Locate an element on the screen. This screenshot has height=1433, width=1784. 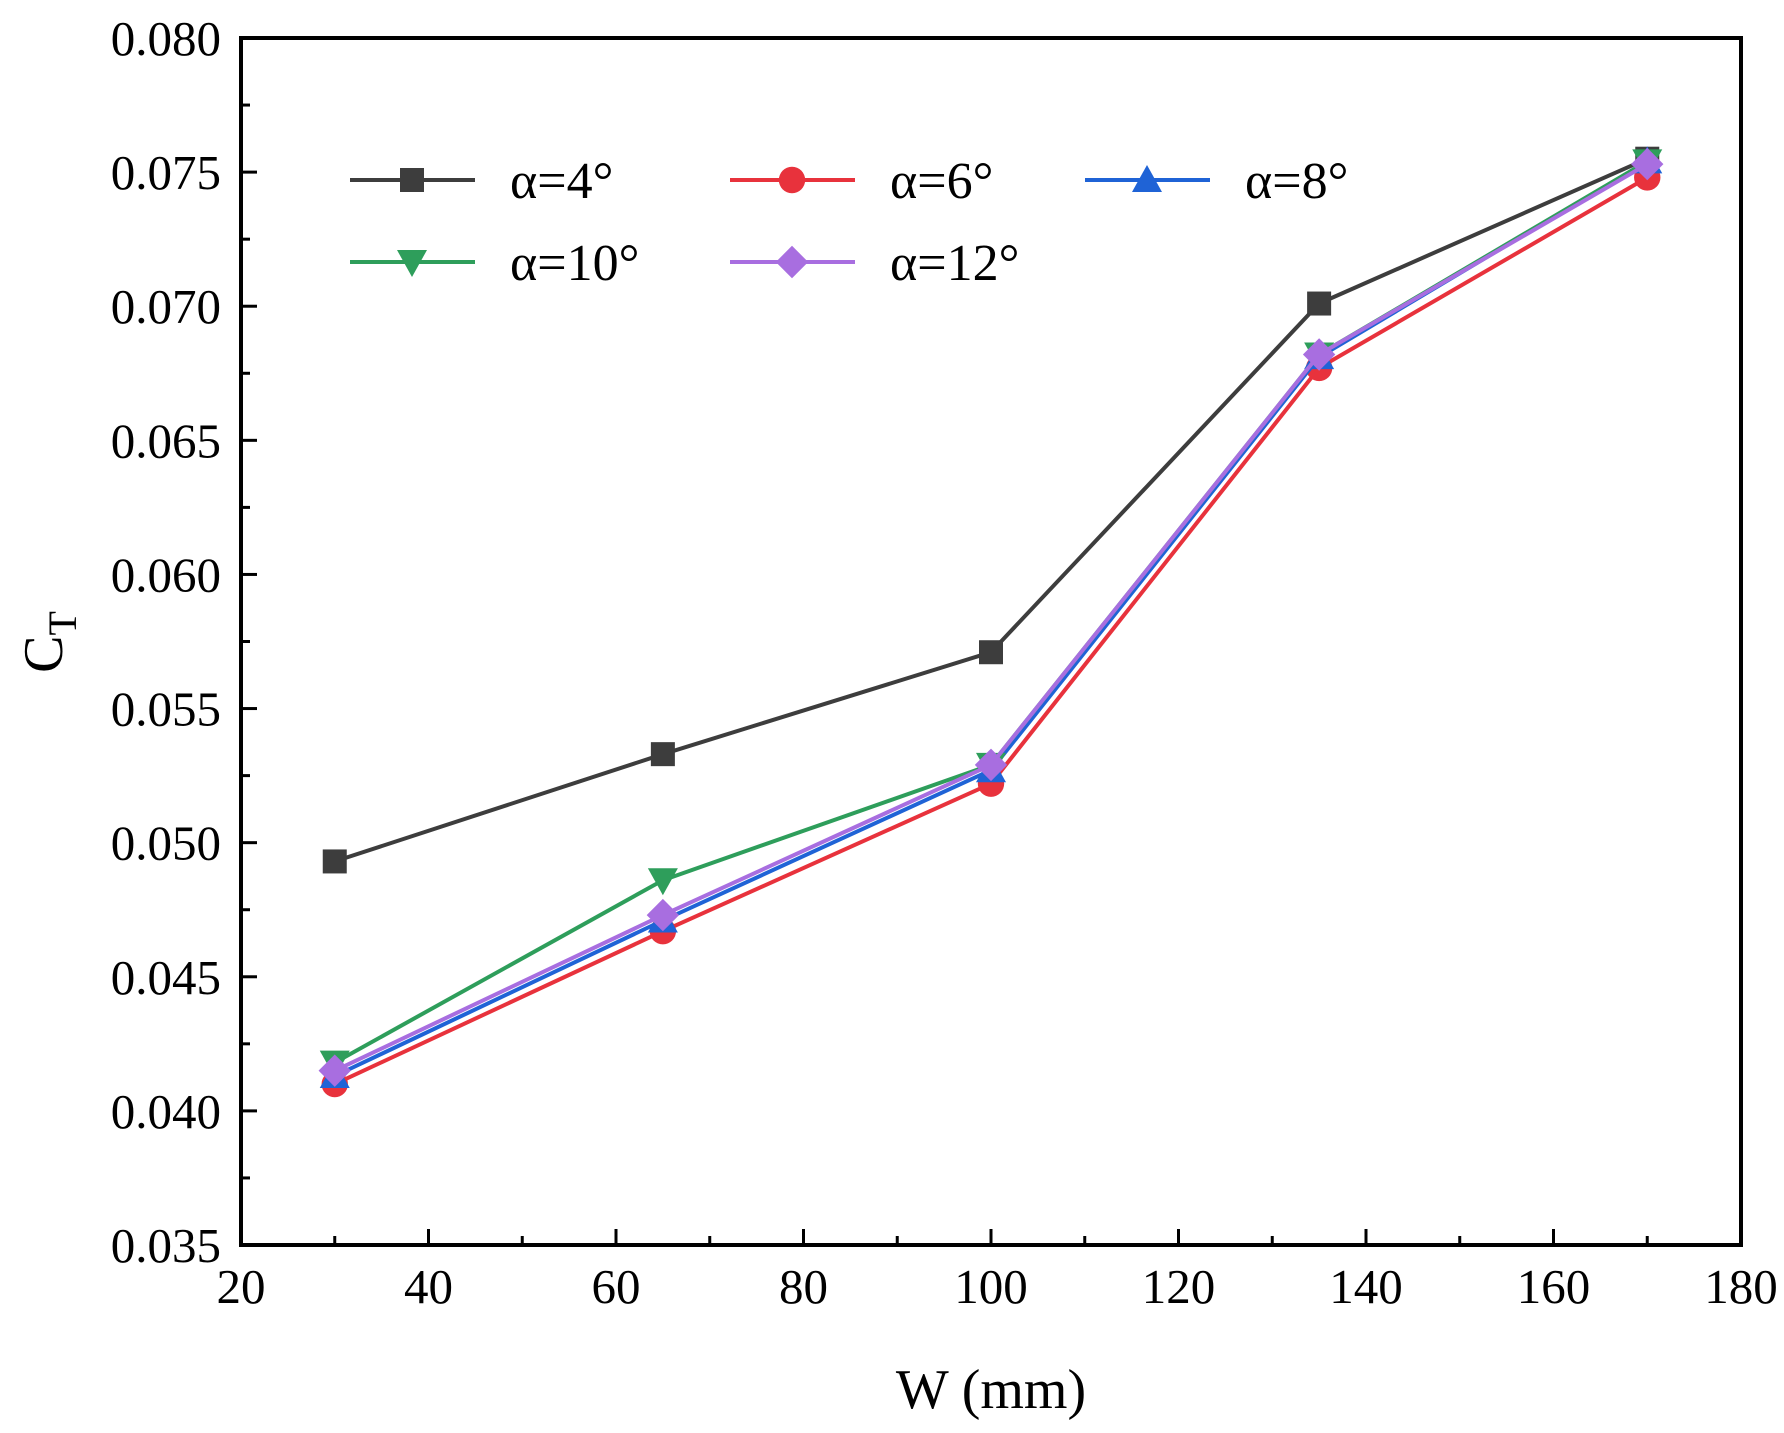
y-tick-label: 0.070 is located at coordinates (166, 306).